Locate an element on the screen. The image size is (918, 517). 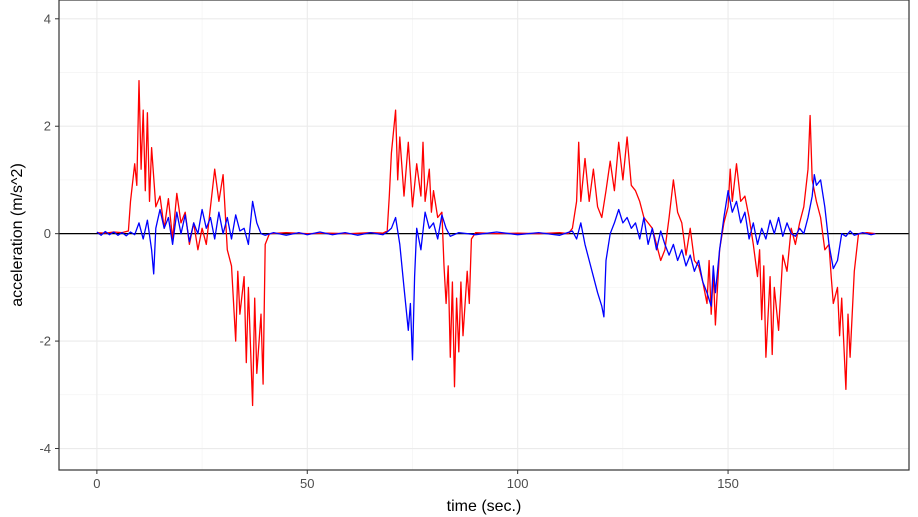
x-tick-label: 0 is located at coordinates (96, 483).